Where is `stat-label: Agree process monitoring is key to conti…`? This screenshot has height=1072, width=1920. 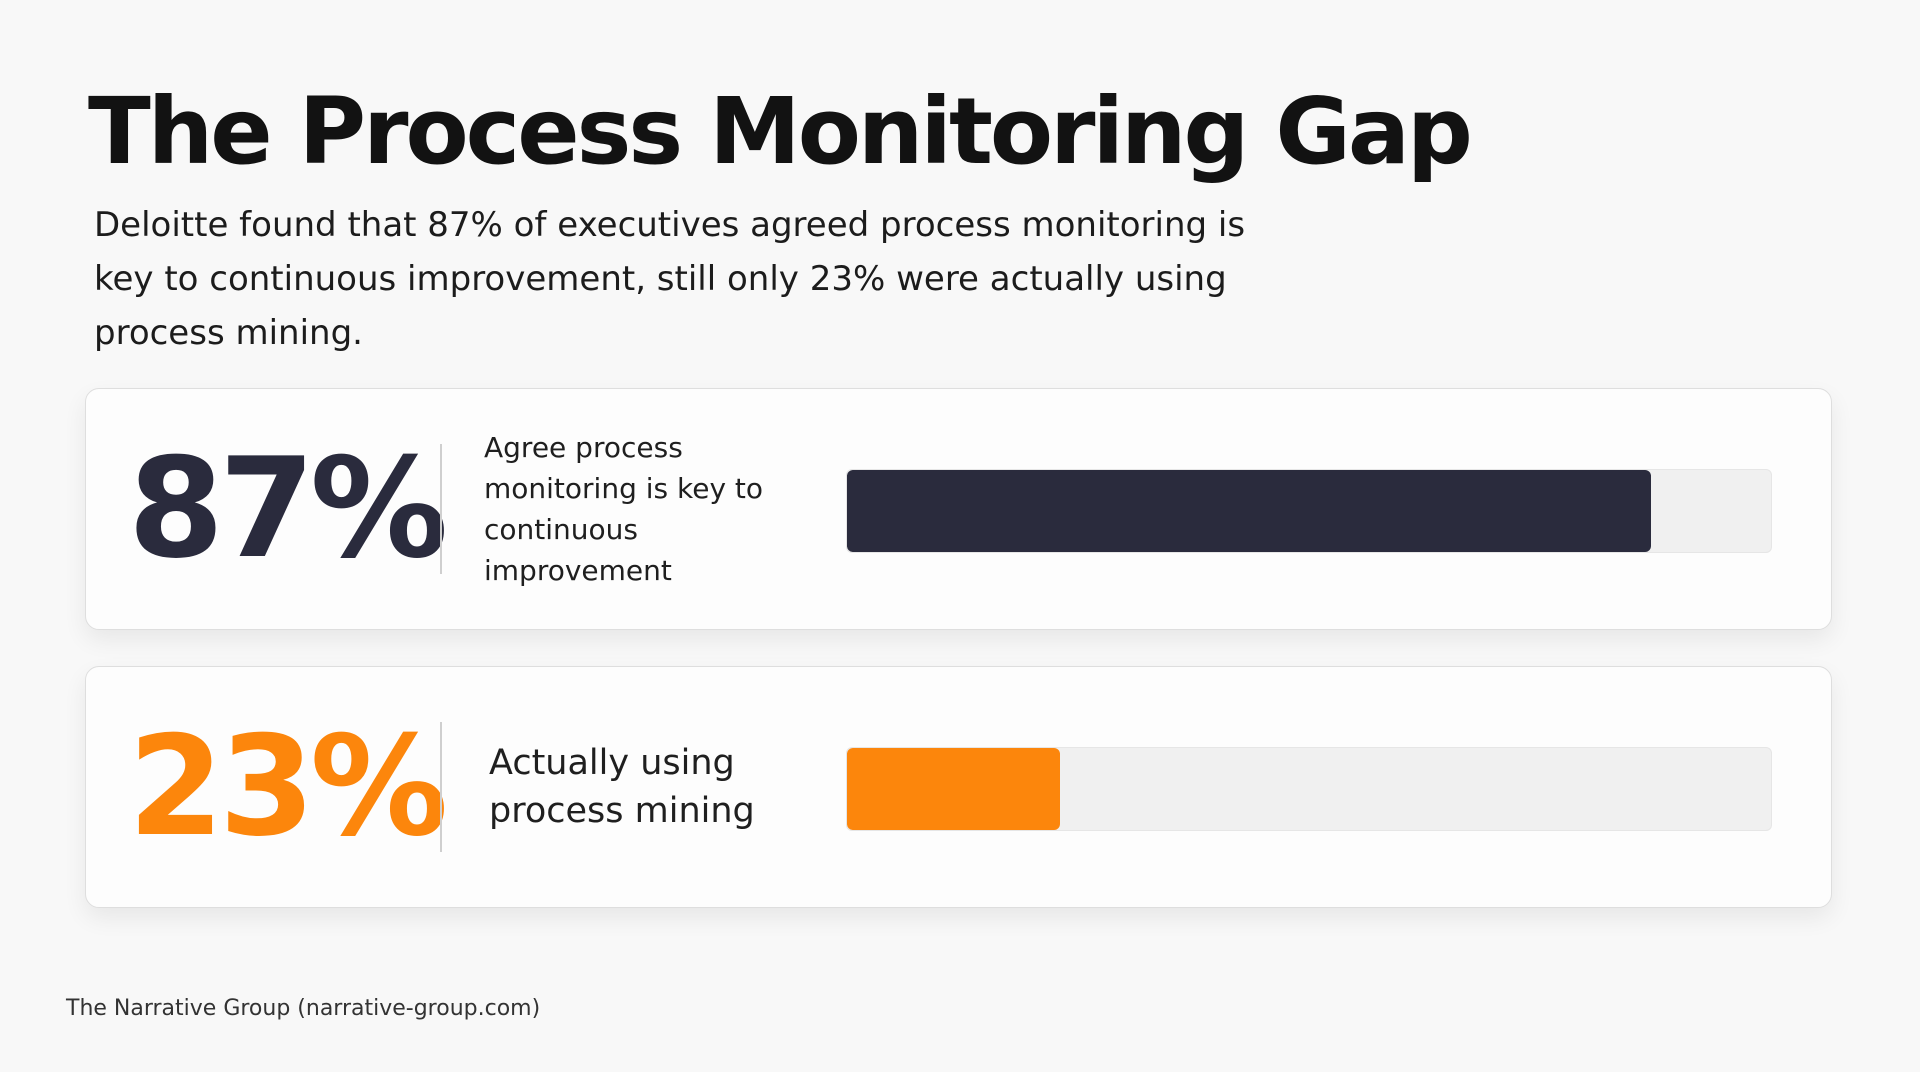 stat-label: Agree process monitoring is key to conti… is located at coordinates (624, 509).